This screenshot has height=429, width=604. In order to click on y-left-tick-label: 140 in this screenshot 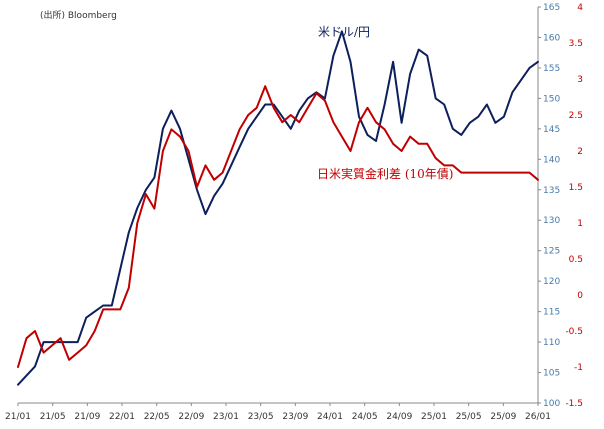, I will do `click(551, 160)`.